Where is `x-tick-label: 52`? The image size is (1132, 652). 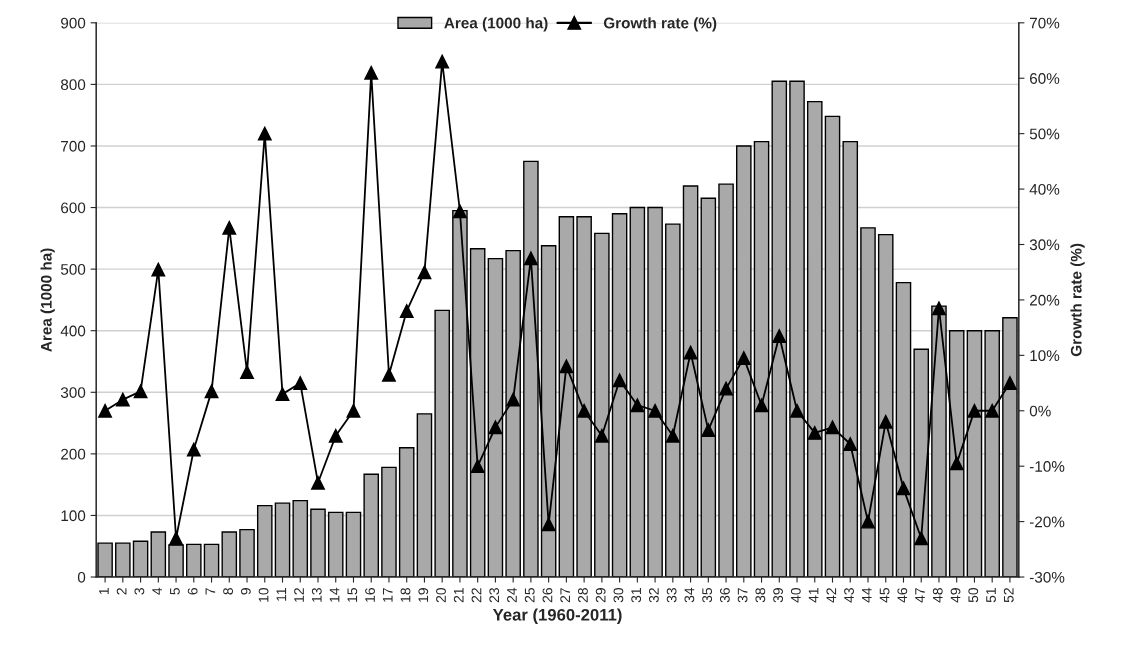
x-tick-label: 52 is located at coordinates (1008, 595).